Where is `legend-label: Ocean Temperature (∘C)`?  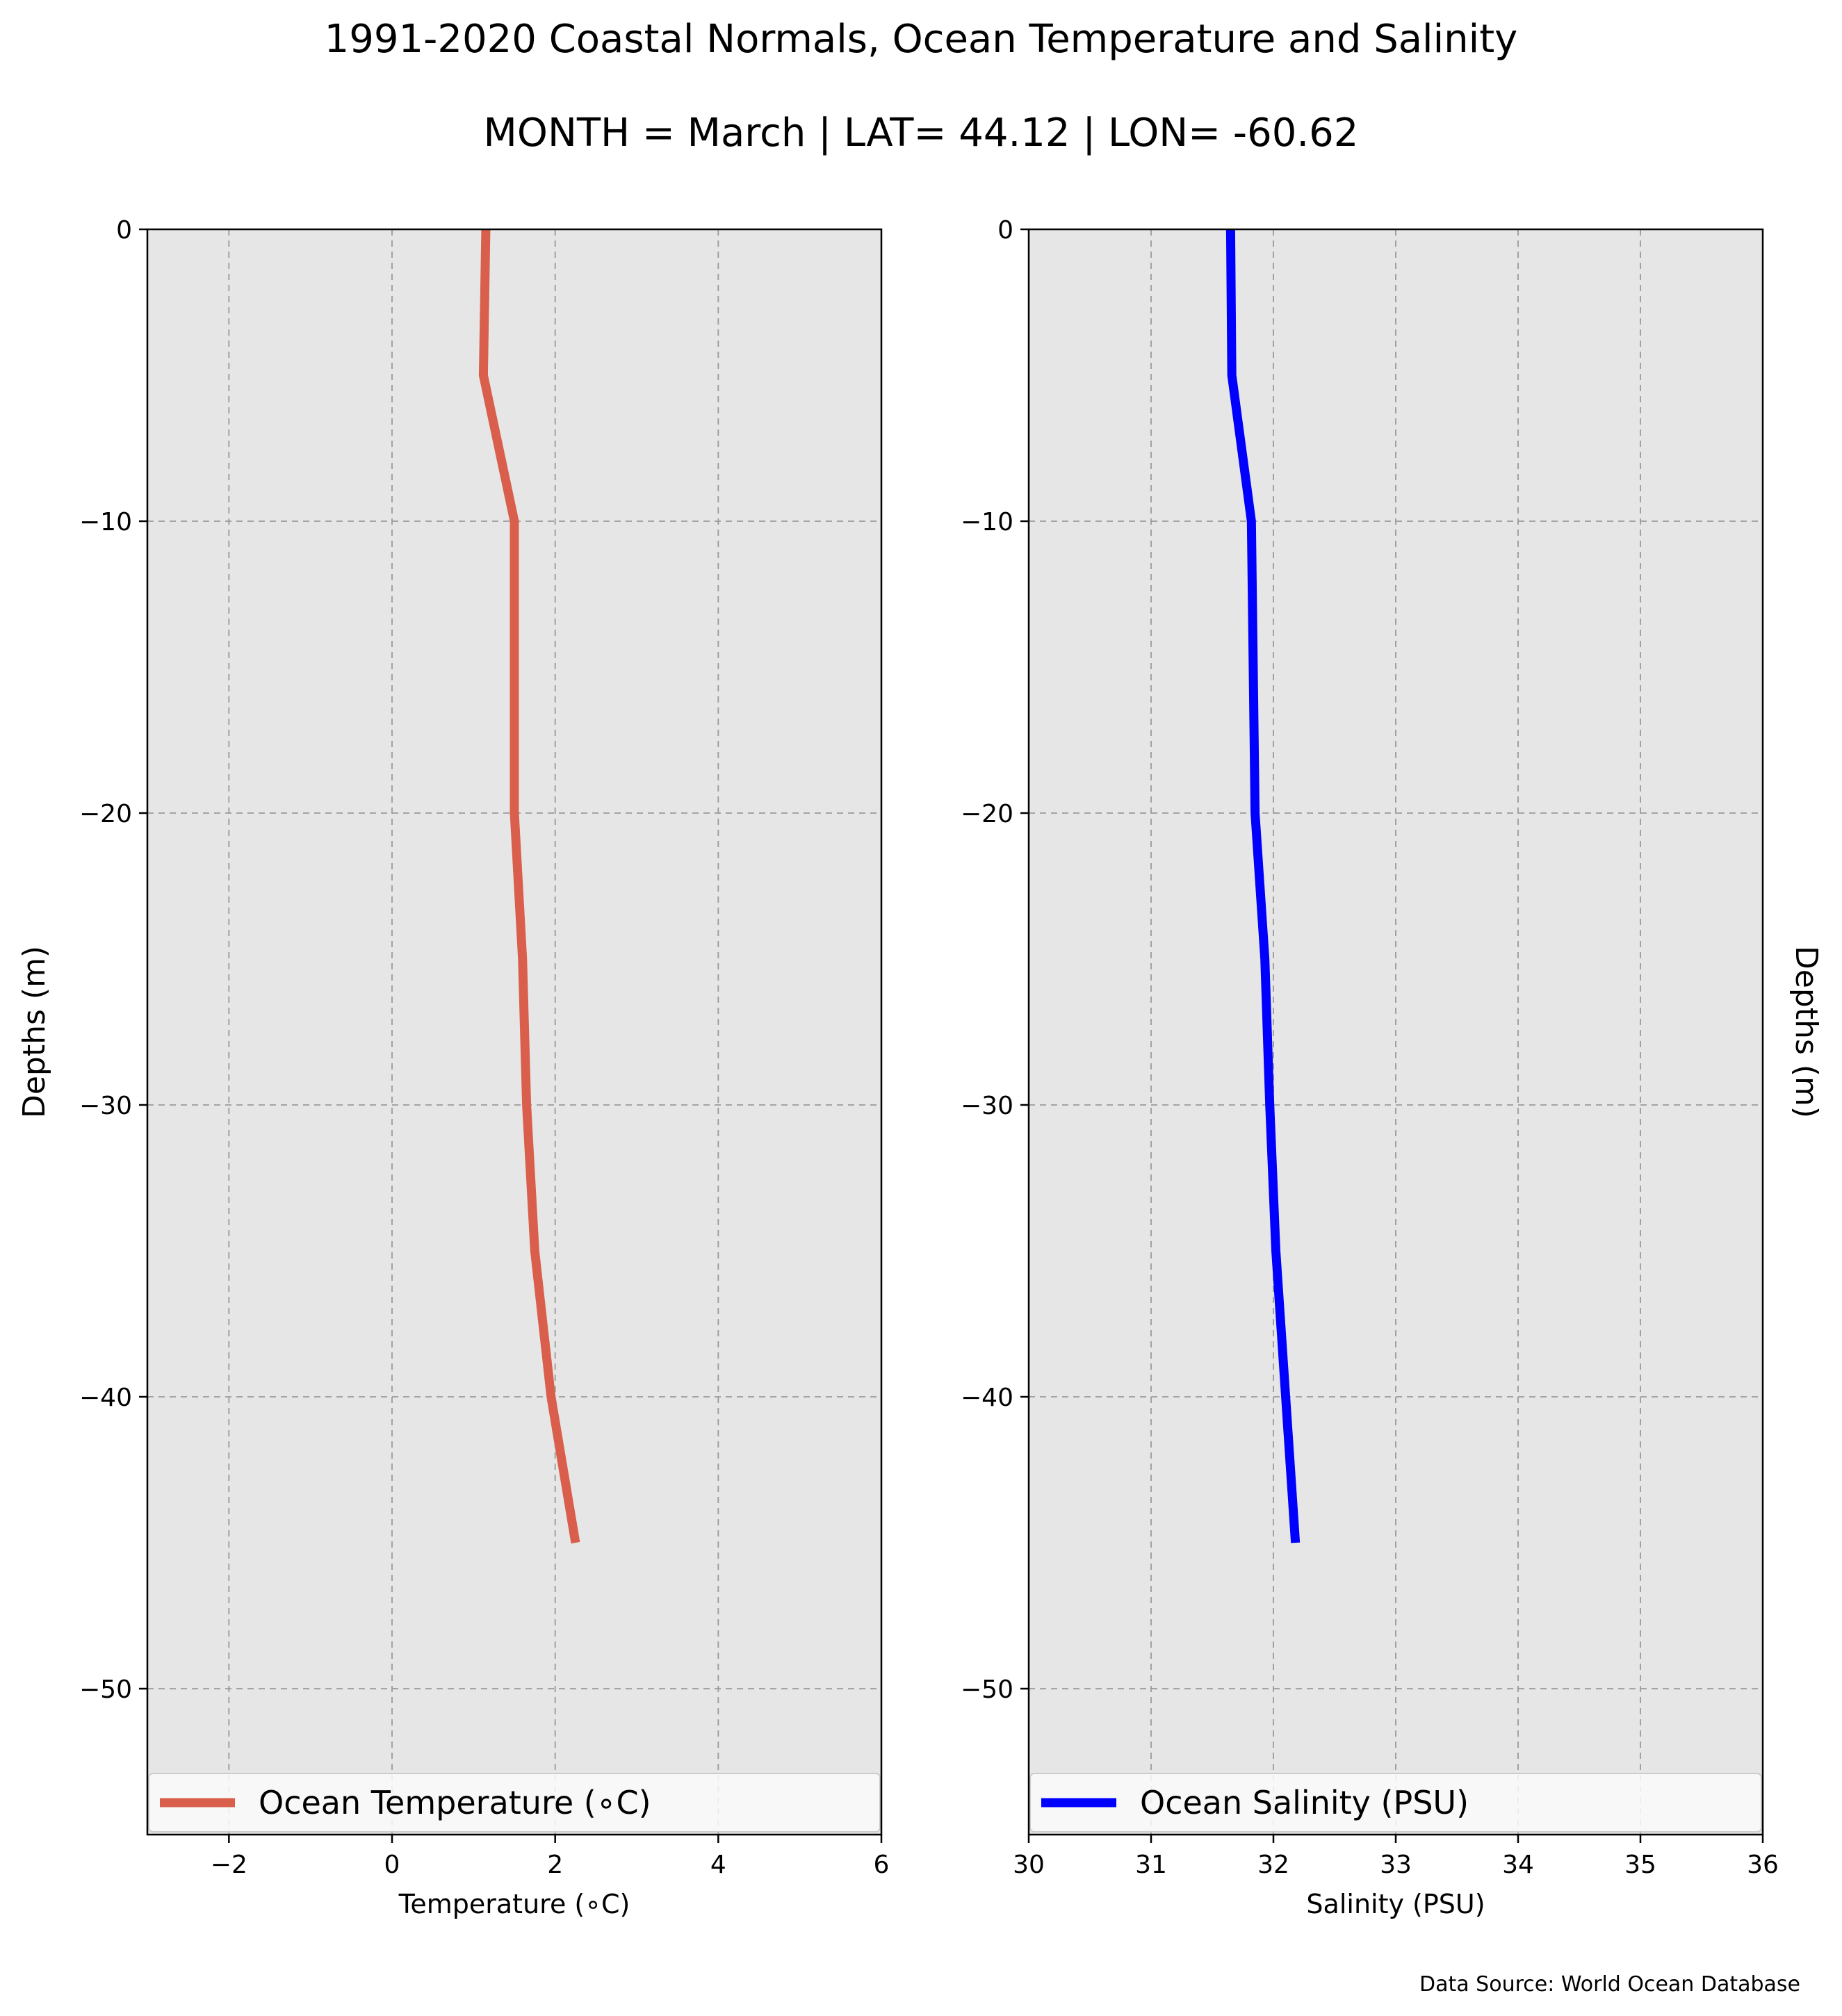 legend-label: Ocean Temperature (∘C) is located at coordinates (455, 1803).